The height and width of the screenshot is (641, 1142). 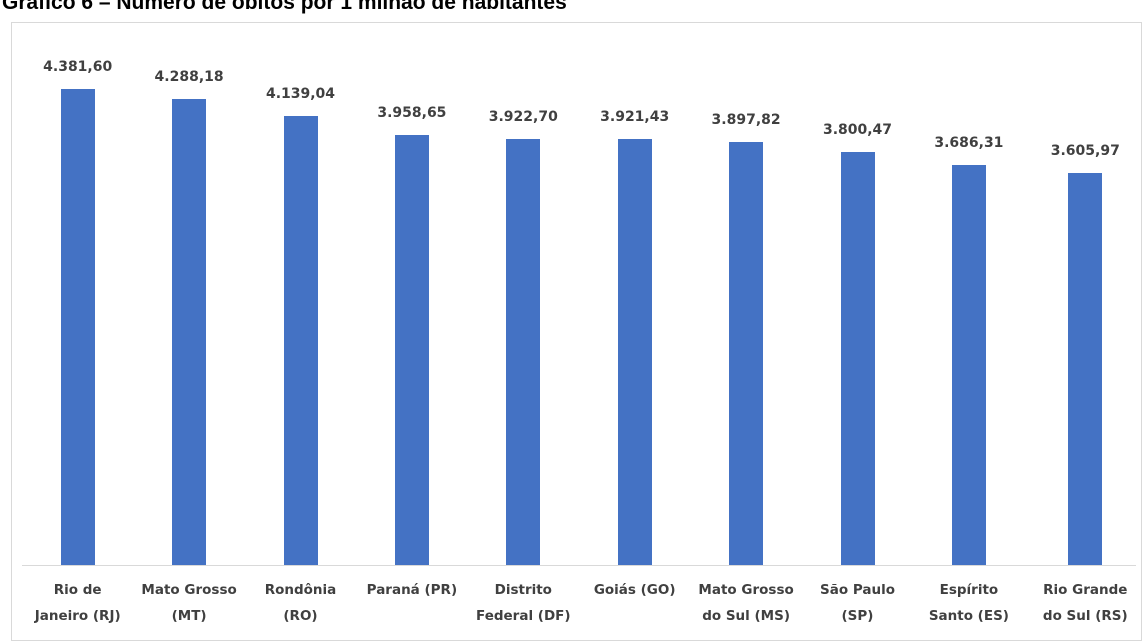 What do you see at coordinates (579, 565) in the screenshot?
I see `x-axis-line` at bounding box center [579, 565].